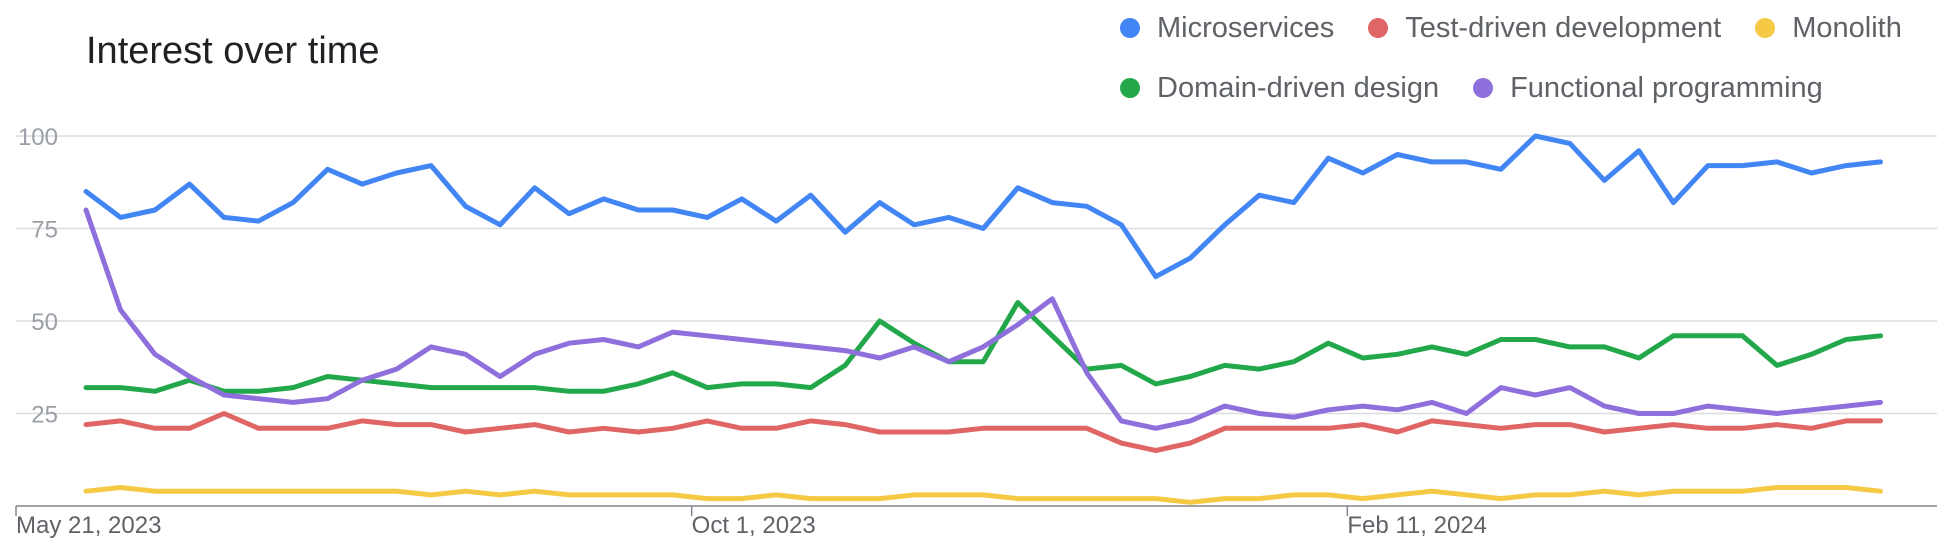  What do you see at coordinates (1847, 28) in the screenshot?
I see `legend-label: Monolith` at bounding box center [1847, 28].